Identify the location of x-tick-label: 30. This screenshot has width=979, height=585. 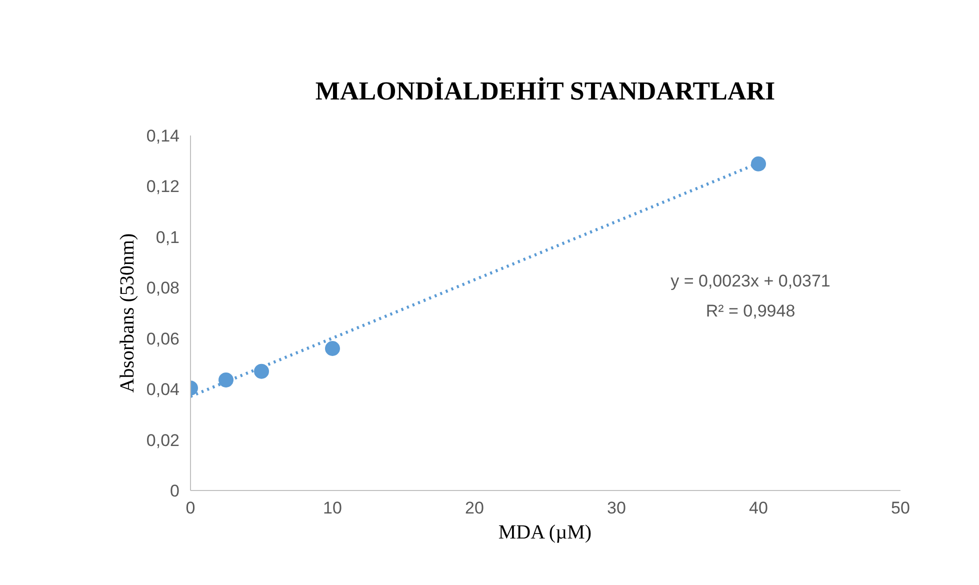
(616, 508).